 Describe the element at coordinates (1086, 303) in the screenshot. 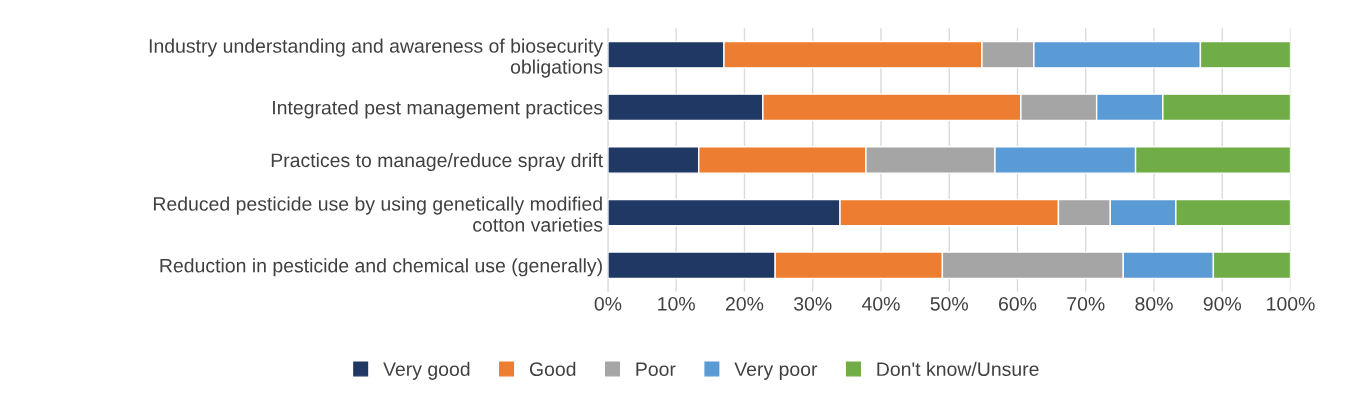

I see `x-tick-label: 70%` at that location.